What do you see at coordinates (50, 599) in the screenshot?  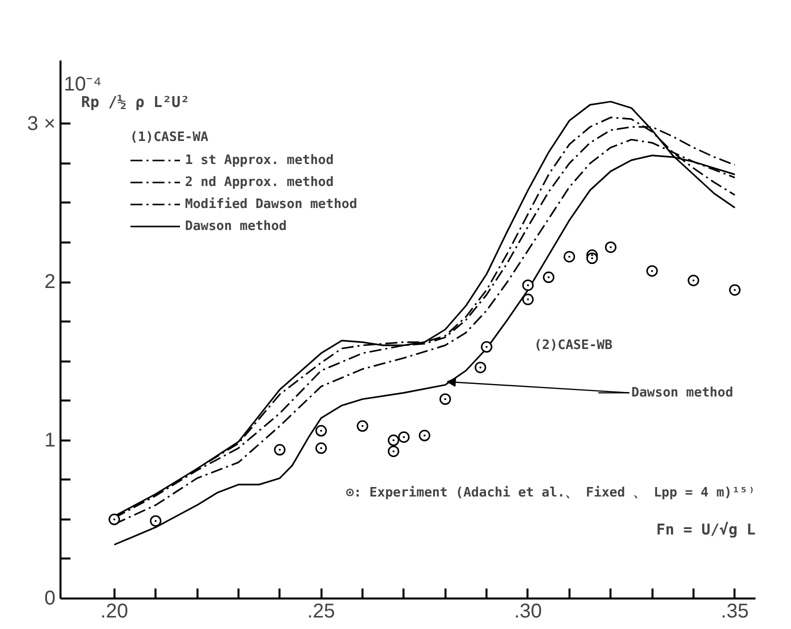 I see `y-tick-label: 0` at bounding box center [50, 599].